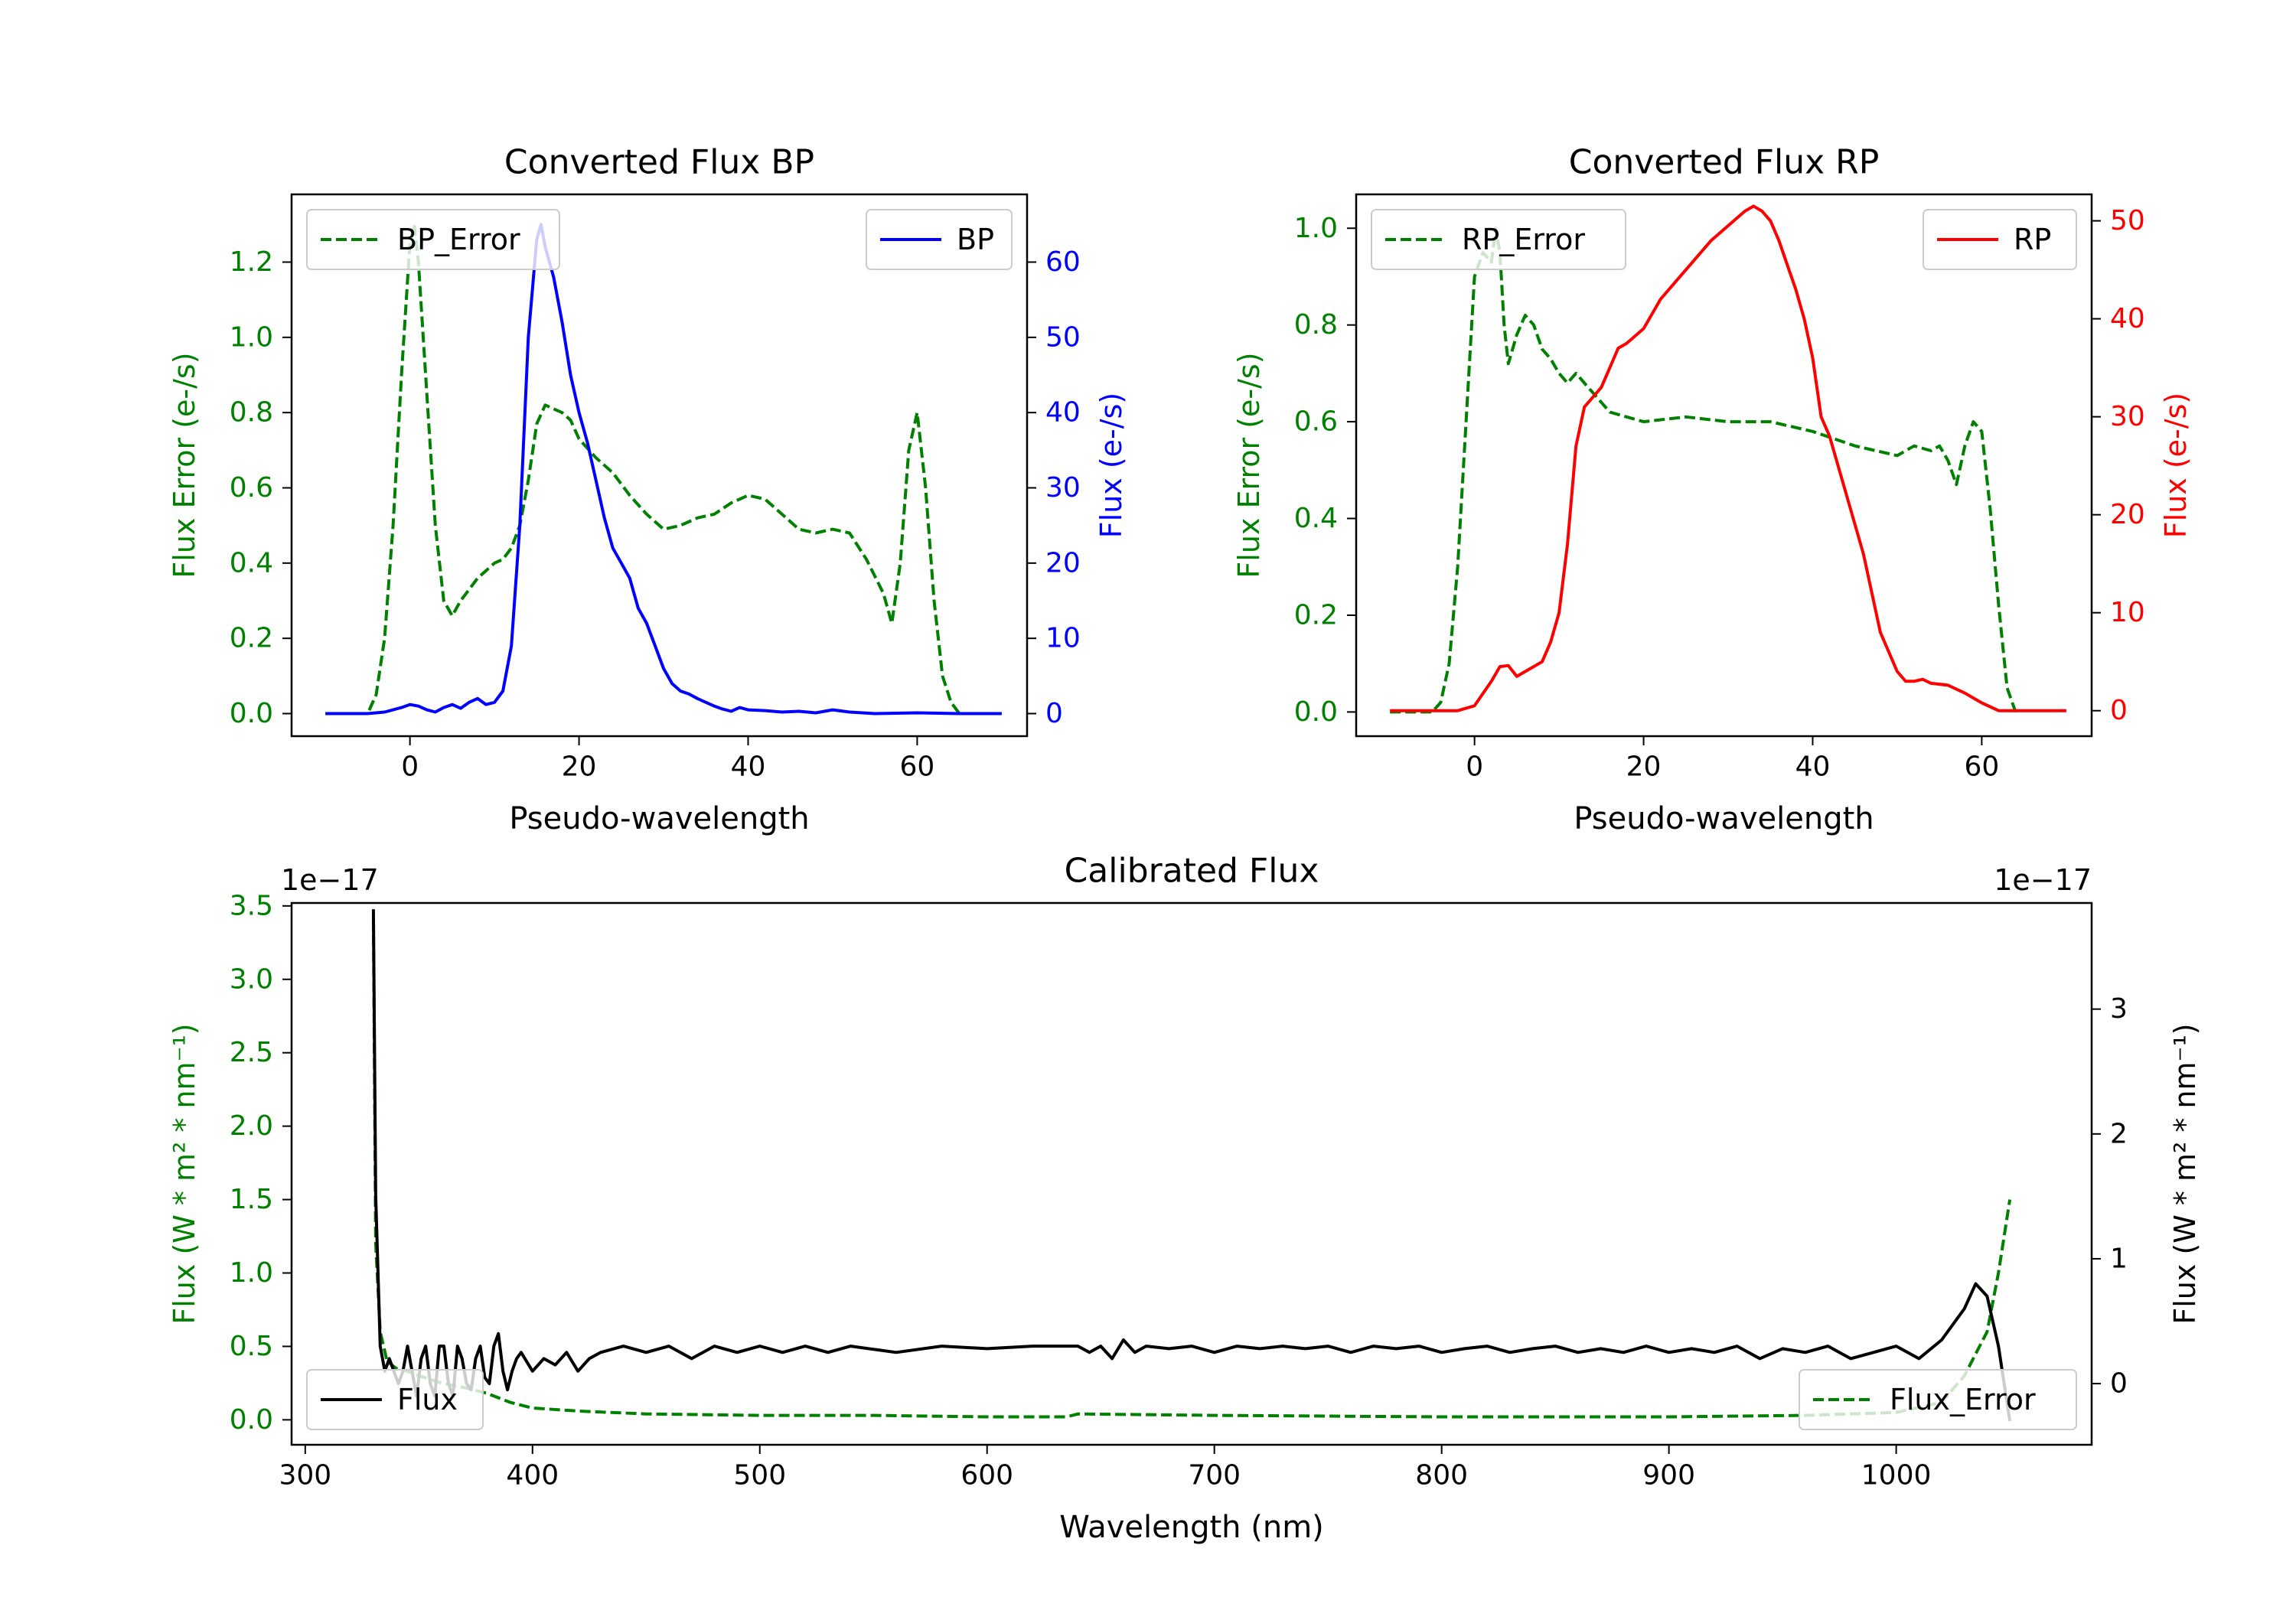 The width and height of the screenshot is (2296, 1607). I want to click on y-right-offset-label: 1e−17, so click(2043, 880).